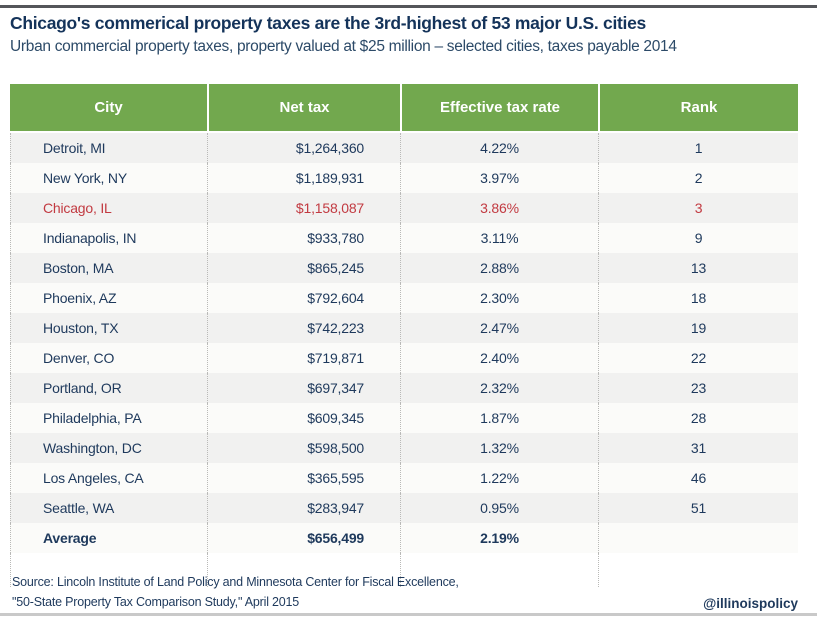 The image size is (817, 630). Describe the element at coordinates (698, 358) in the screenshot. I see `cell-rank: 22` at that location.